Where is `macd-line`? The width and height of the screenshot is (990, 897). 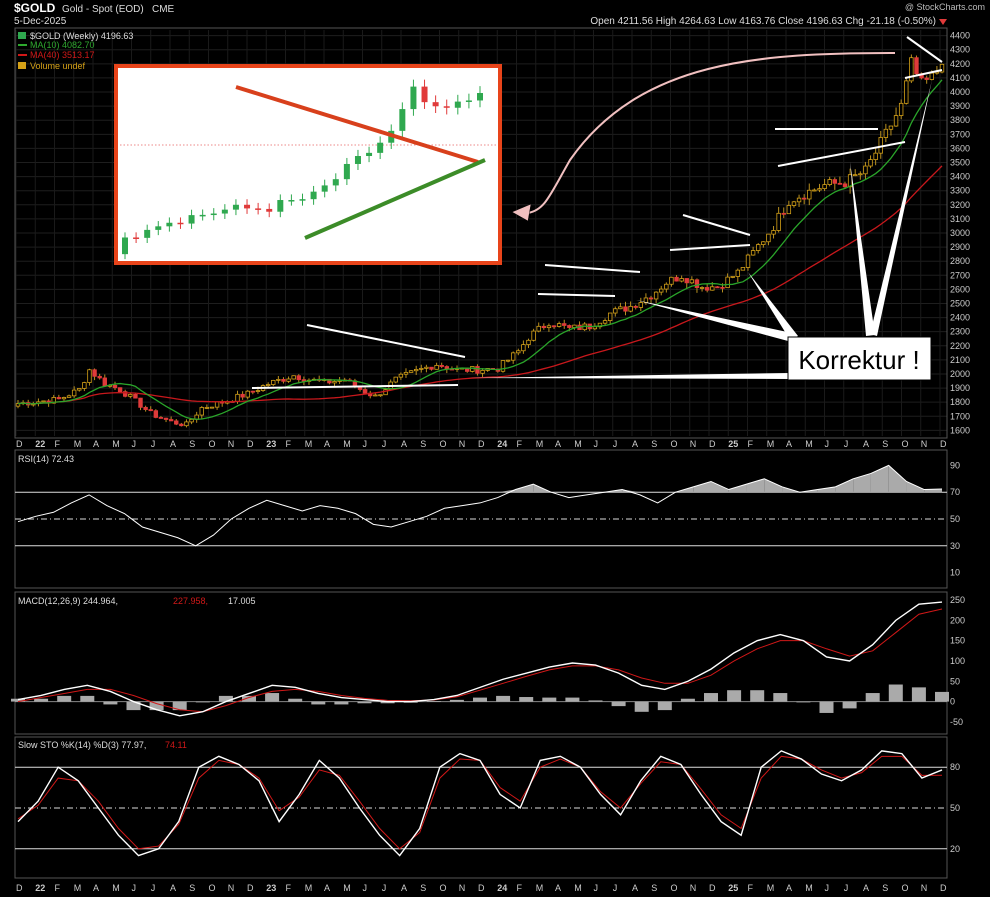
macd-line is located at coordinates (480, 659).